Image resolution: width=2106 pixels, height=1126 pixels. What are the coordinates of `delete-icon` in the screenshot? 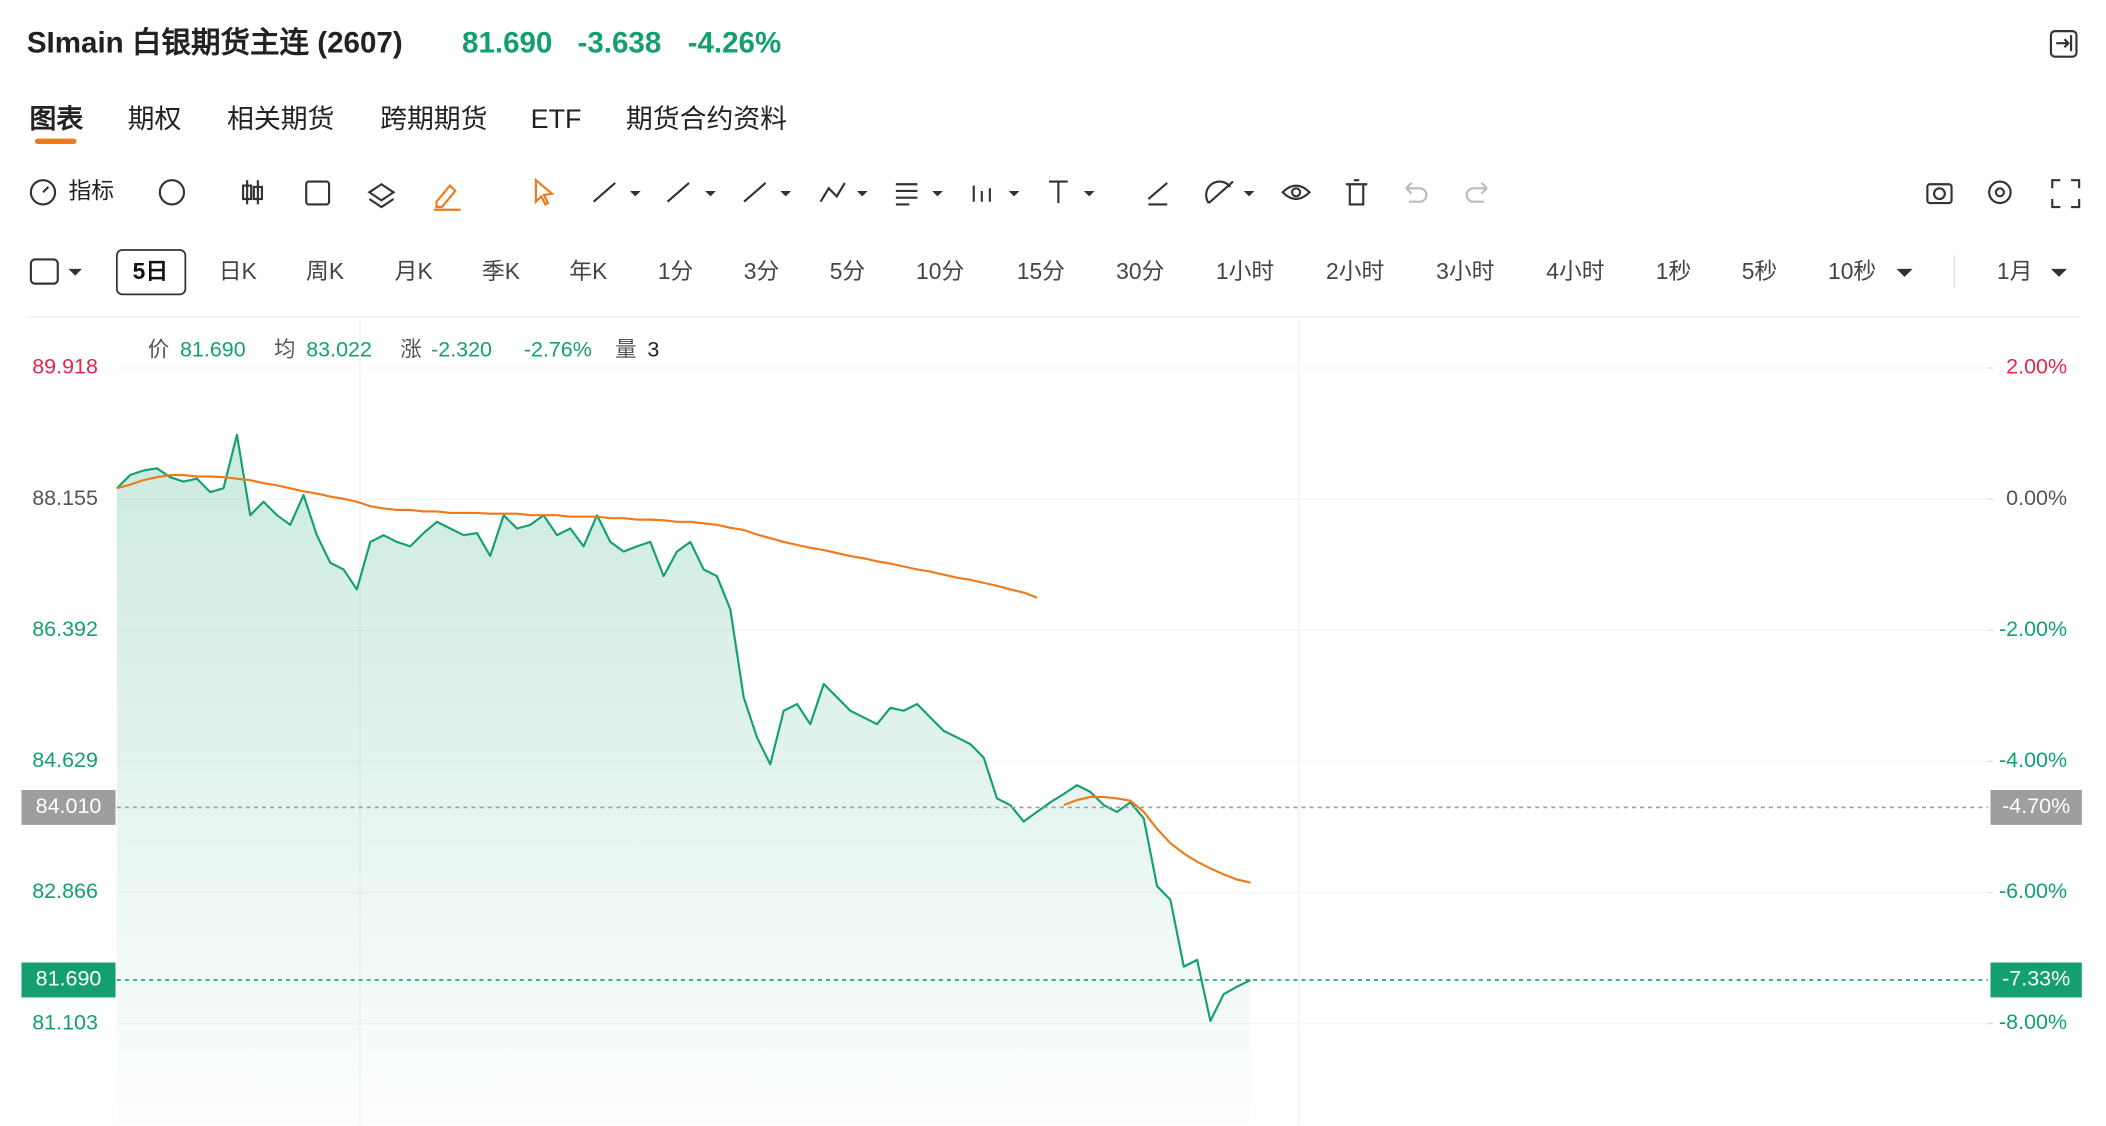 It's located at (1356, 192).